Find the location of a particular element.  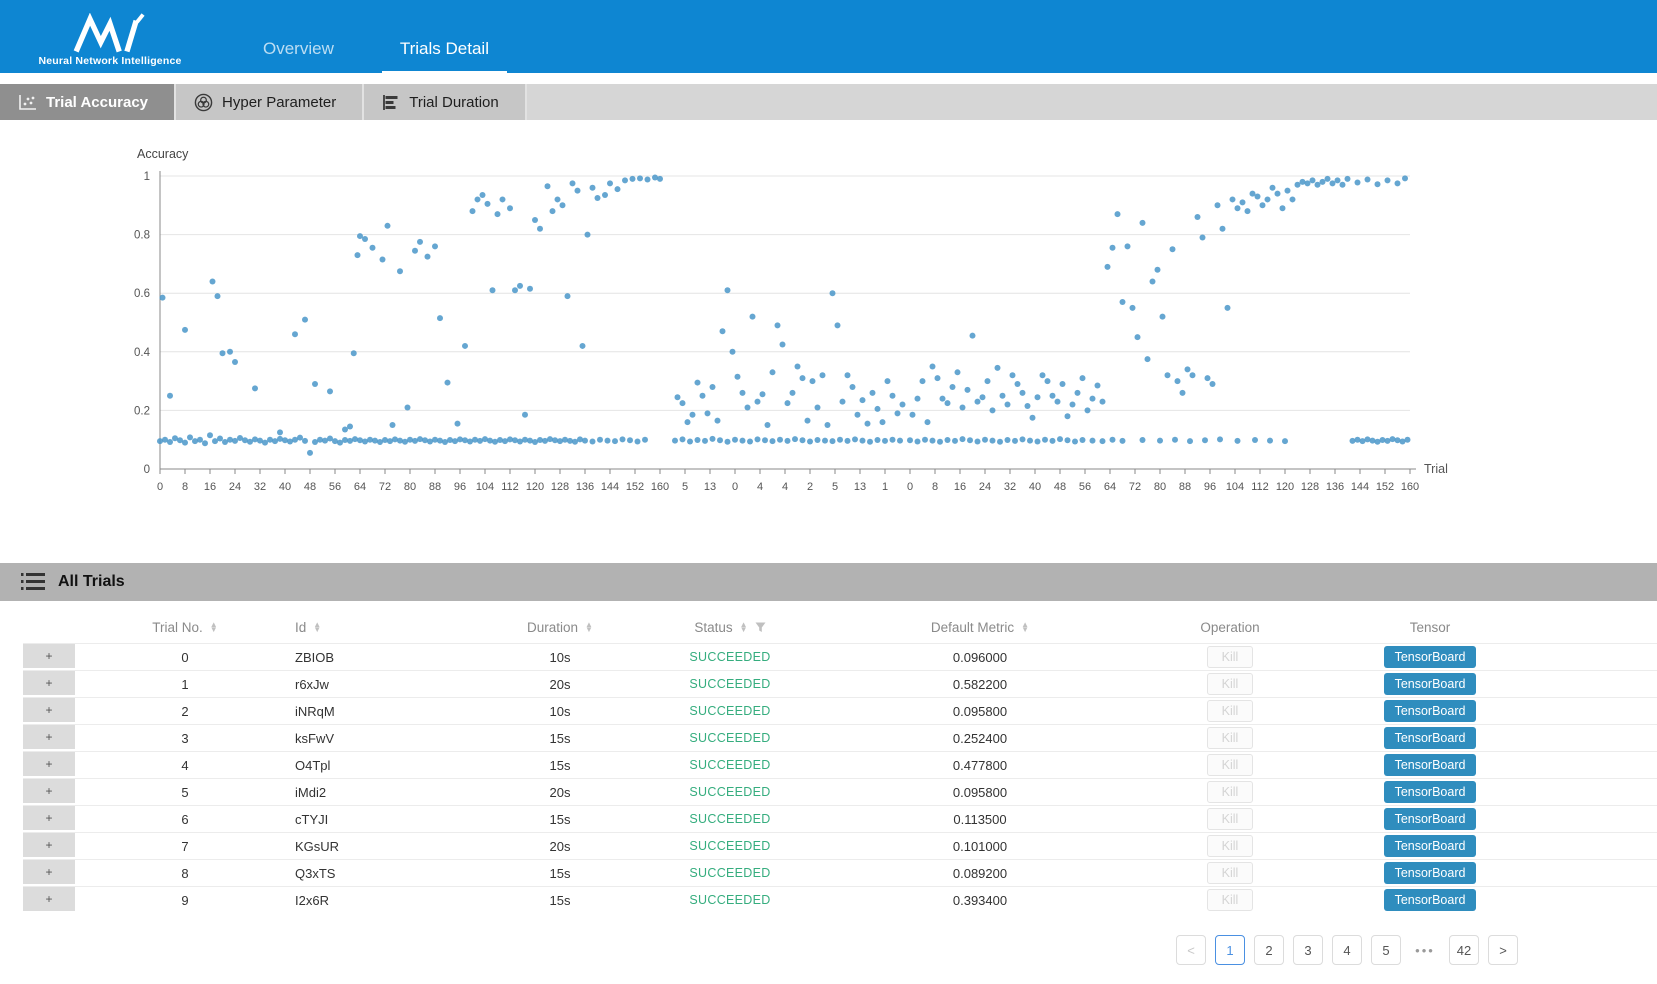

brand-subtitle: Neural Network Intelligence is located at coordinates (110, 61).